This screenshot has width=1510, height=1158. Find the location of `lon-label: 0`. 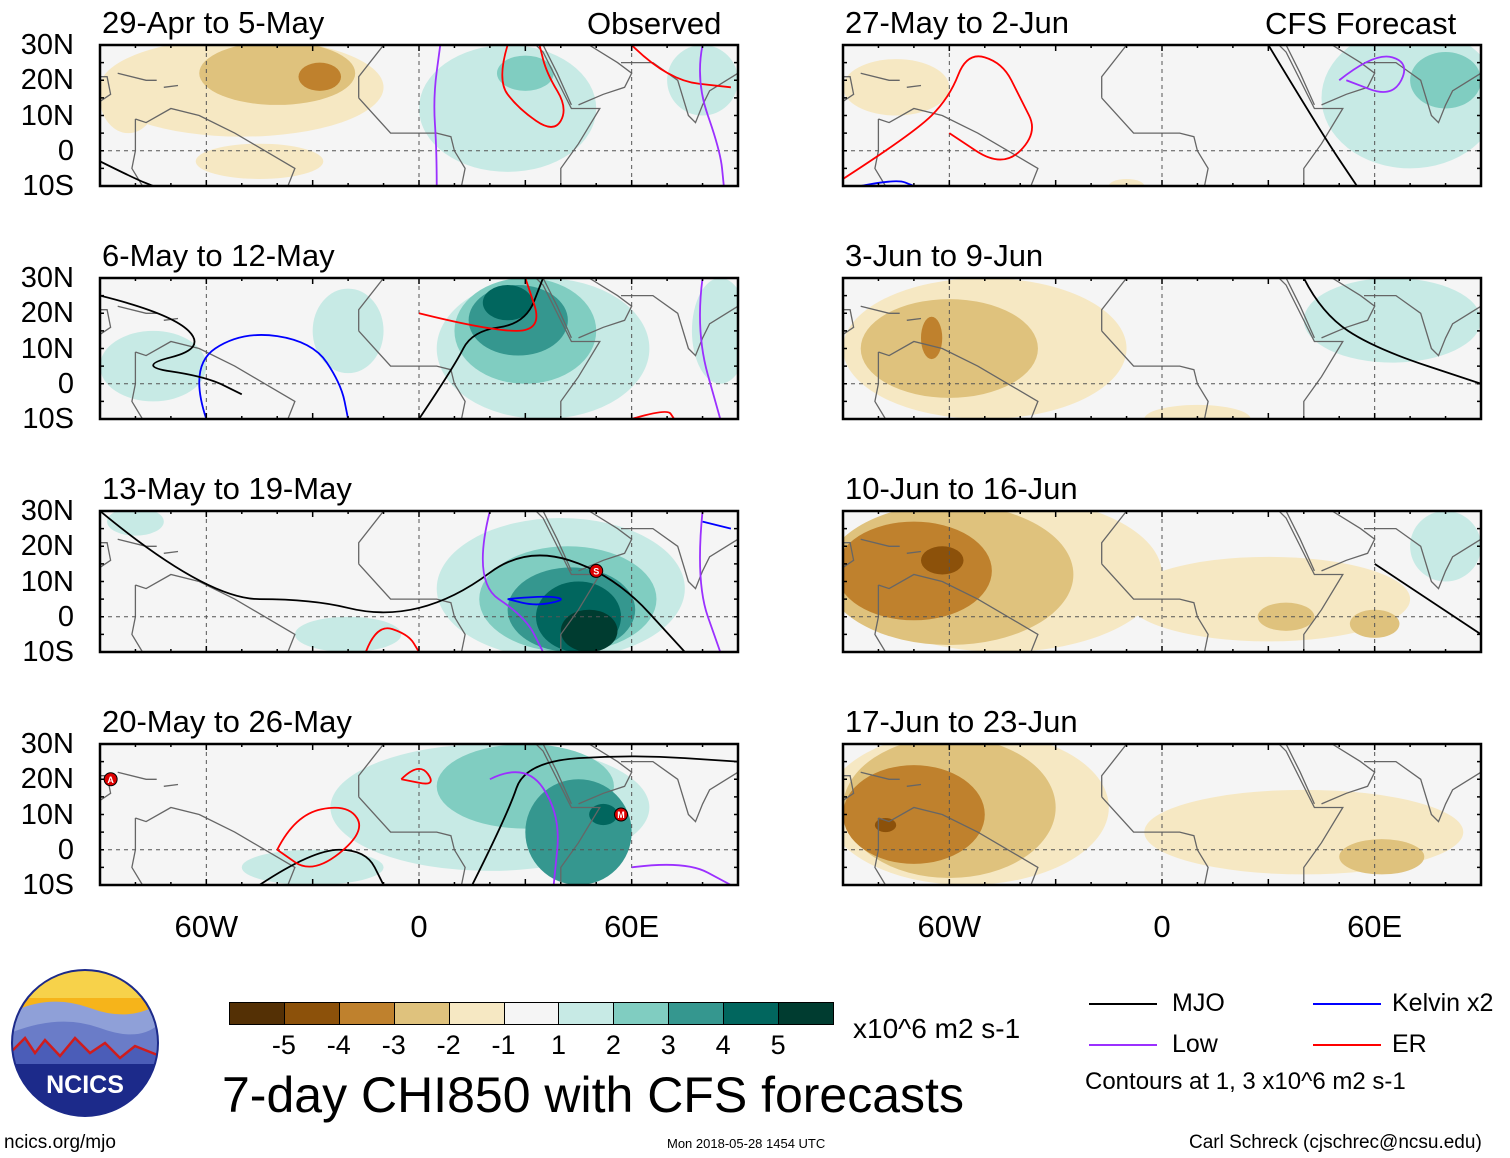

lon-label: 0 is located at coordinates (1162, 926).